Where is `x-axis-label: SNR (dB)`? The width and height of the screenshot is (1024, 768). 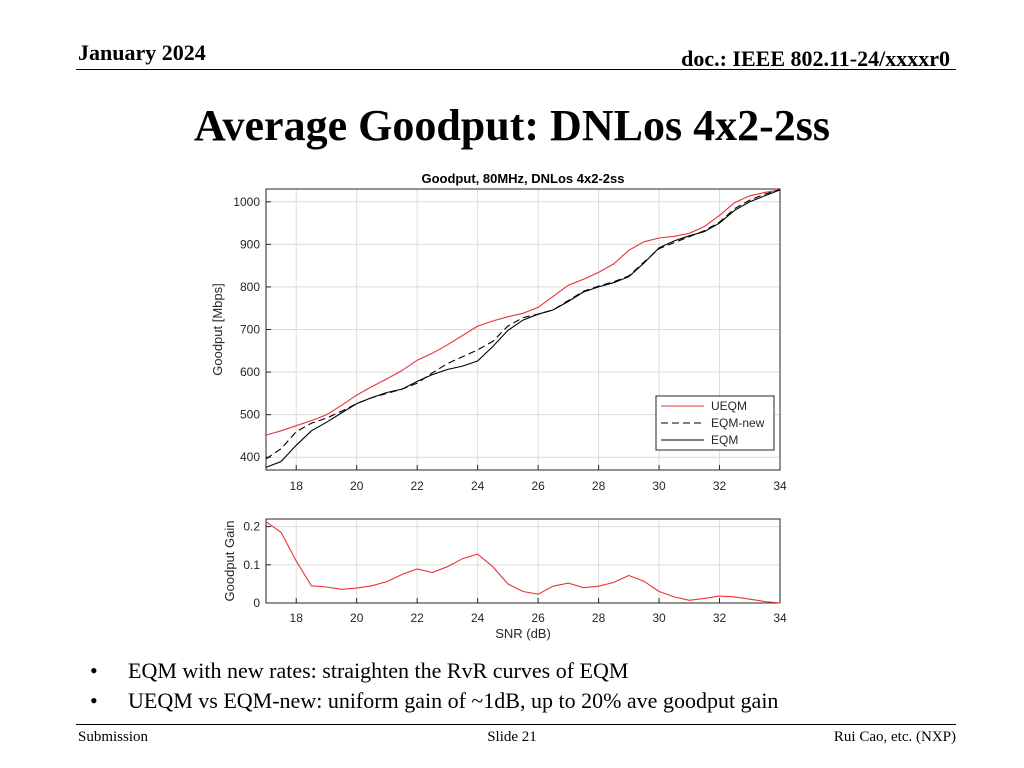
x-axis-label: SNR (dB) is located at coordinates (523, 633).